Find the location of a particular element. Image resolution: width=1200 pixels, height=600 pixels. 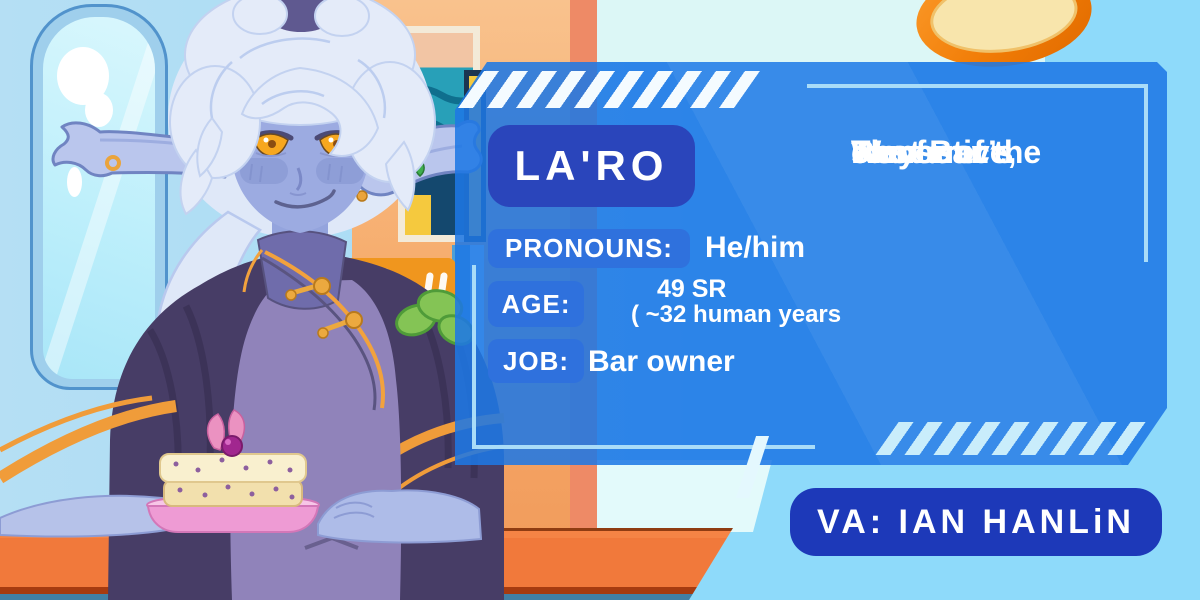

description-line: sarcastic is located at coordinates (920, 152).